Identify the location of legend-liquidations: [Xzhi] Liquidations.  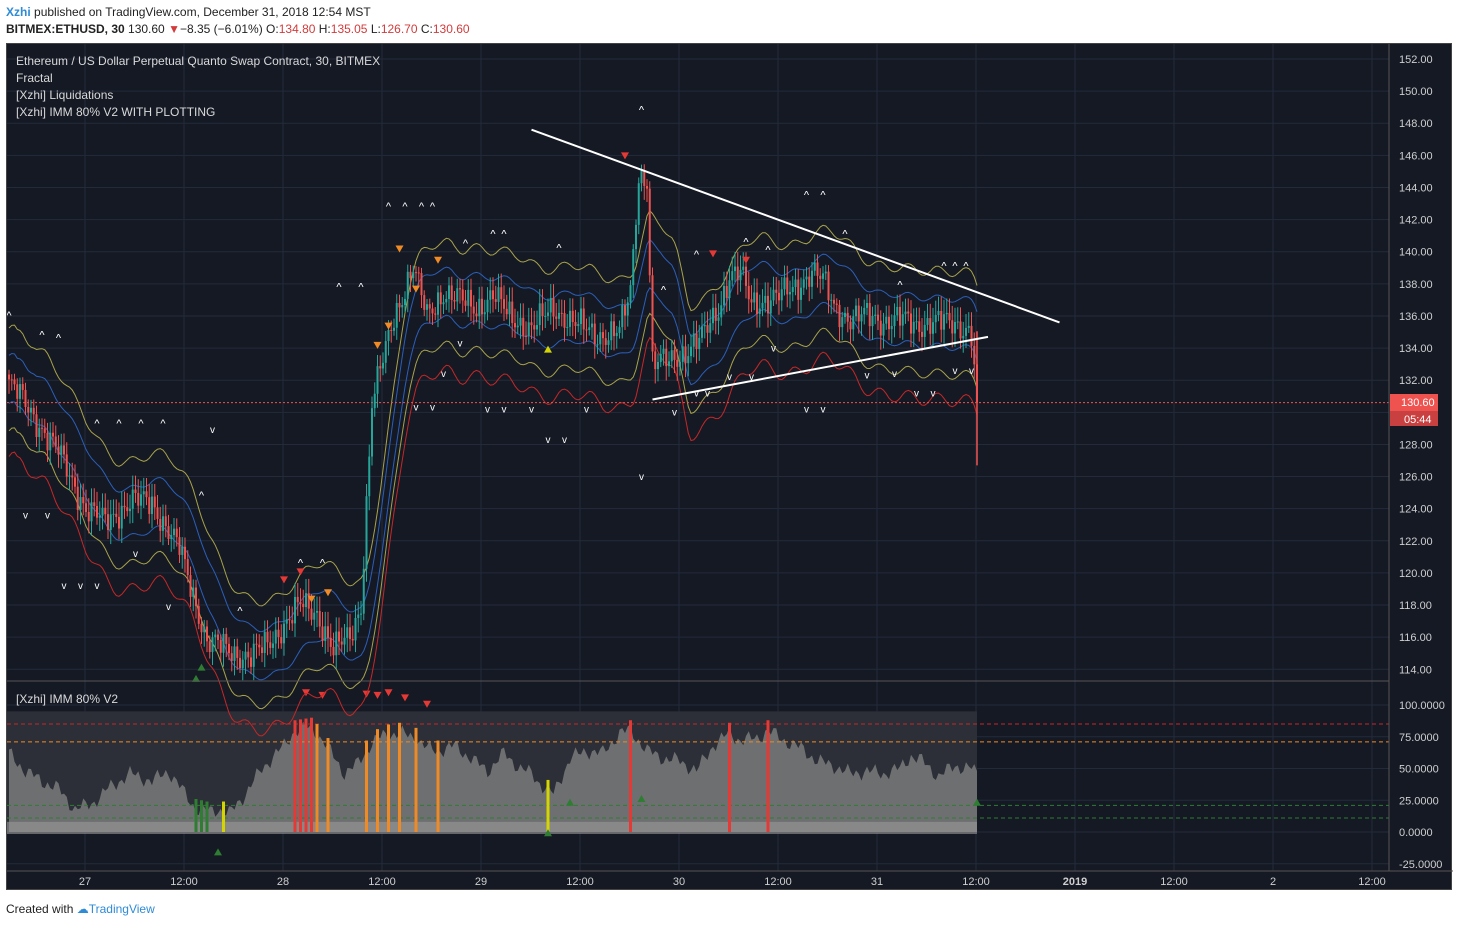
(64, 95).